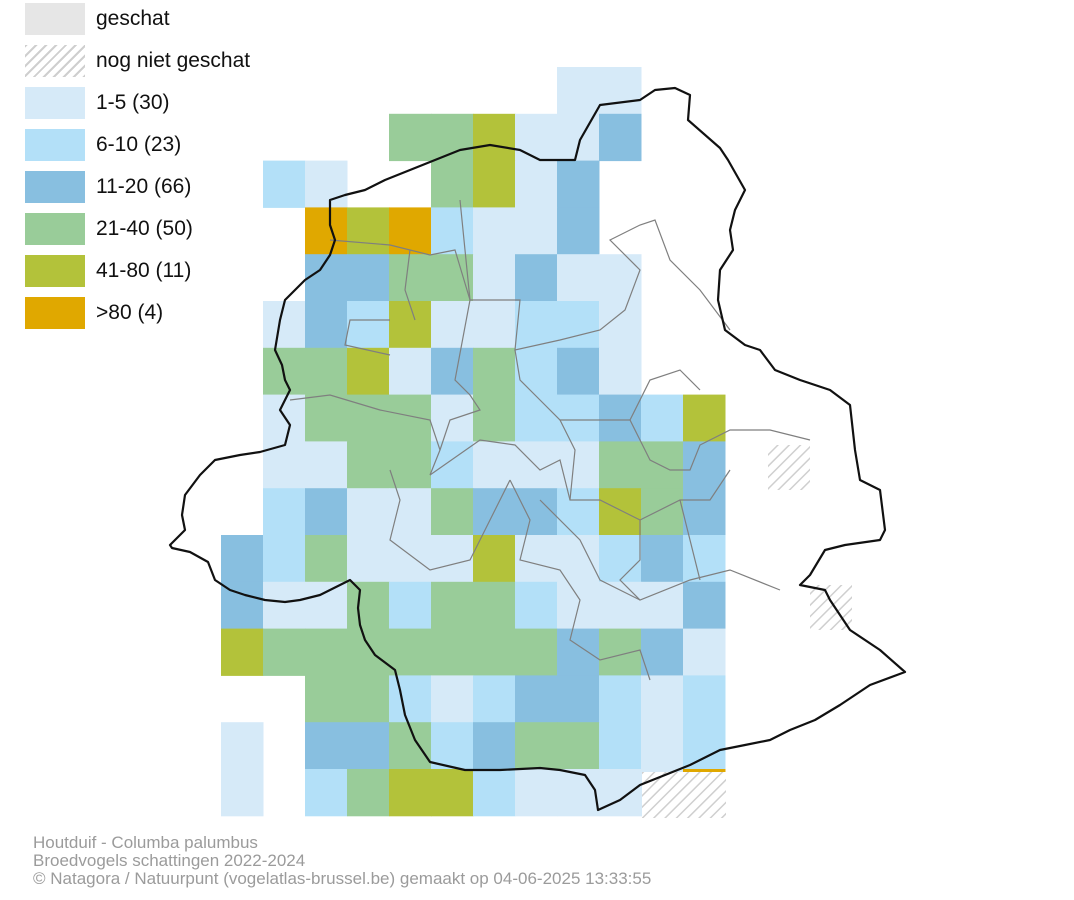 The height and width of the screenshot is (900, 1074). I want to click on legend-label-6-10: 6-10 (23), so click(139, 144).